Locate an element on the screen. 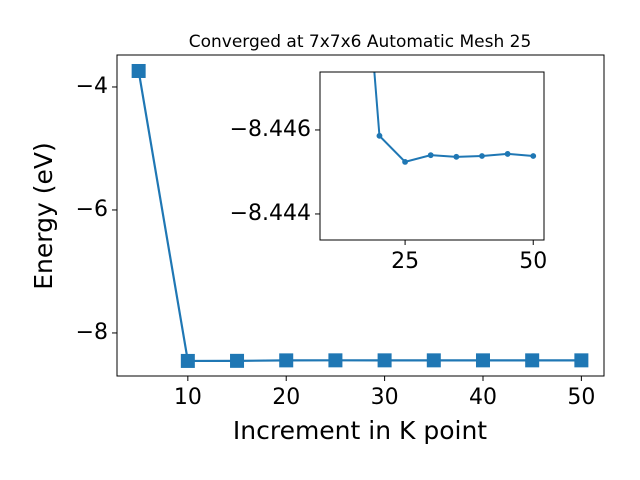 This screenshot has height=480, width=640. x-axis-label: Increment in K point is located at coordinates (360, 430).